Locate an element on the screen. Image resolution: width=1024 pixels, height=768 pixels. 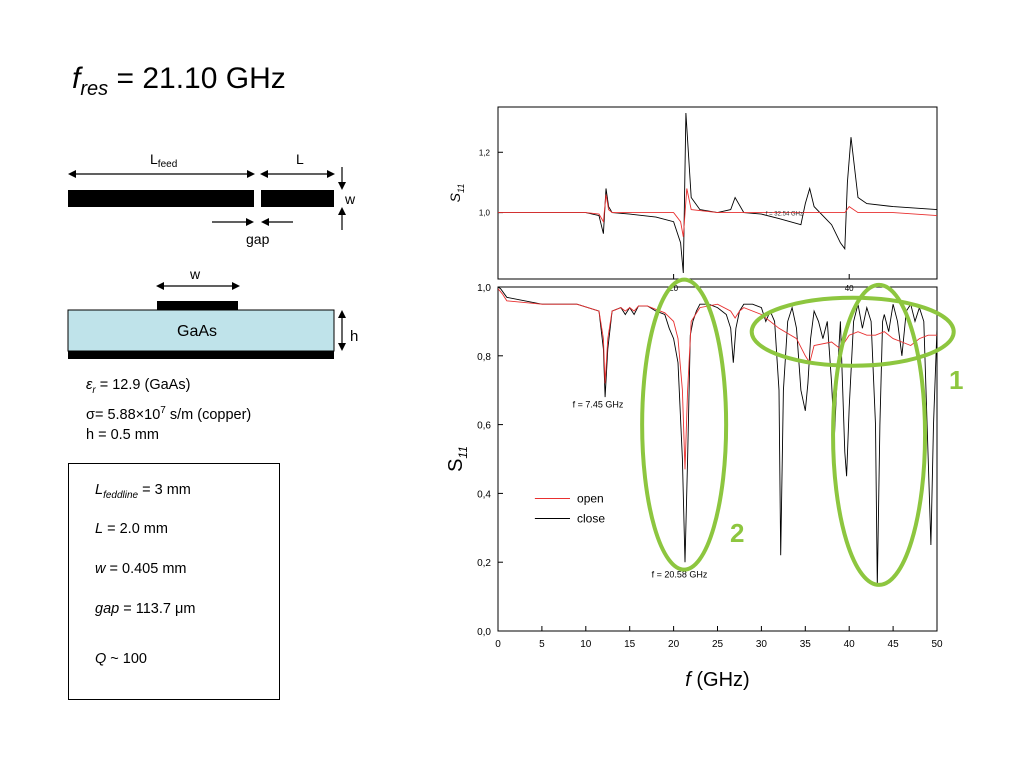
ground-plane is located at coordinates (201, 355).